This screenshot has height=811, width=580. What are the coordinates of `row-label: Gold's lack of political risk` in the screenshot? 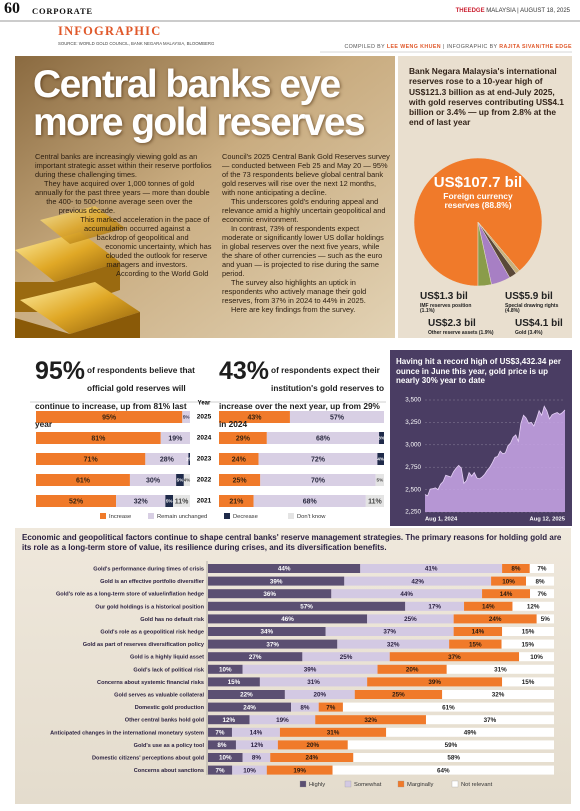 It's located at (169, 670).